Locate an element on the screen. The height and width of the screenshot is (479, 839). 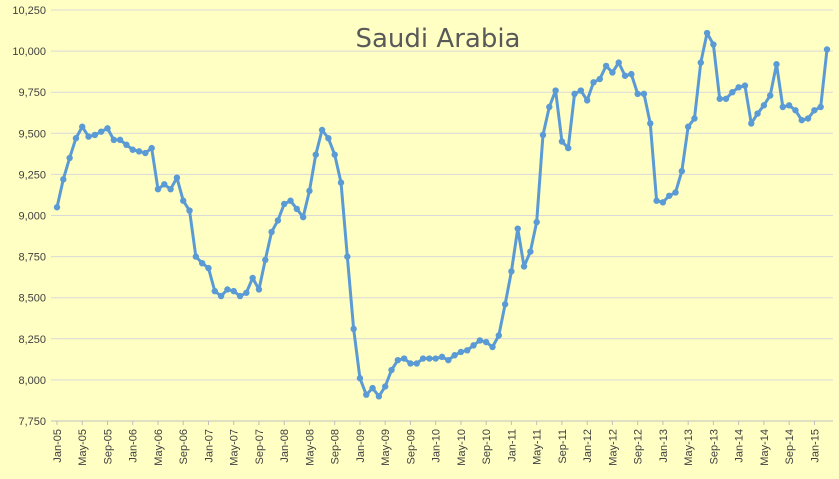
x-tick-label: Sep-10 is located at coordinates (487, 446).